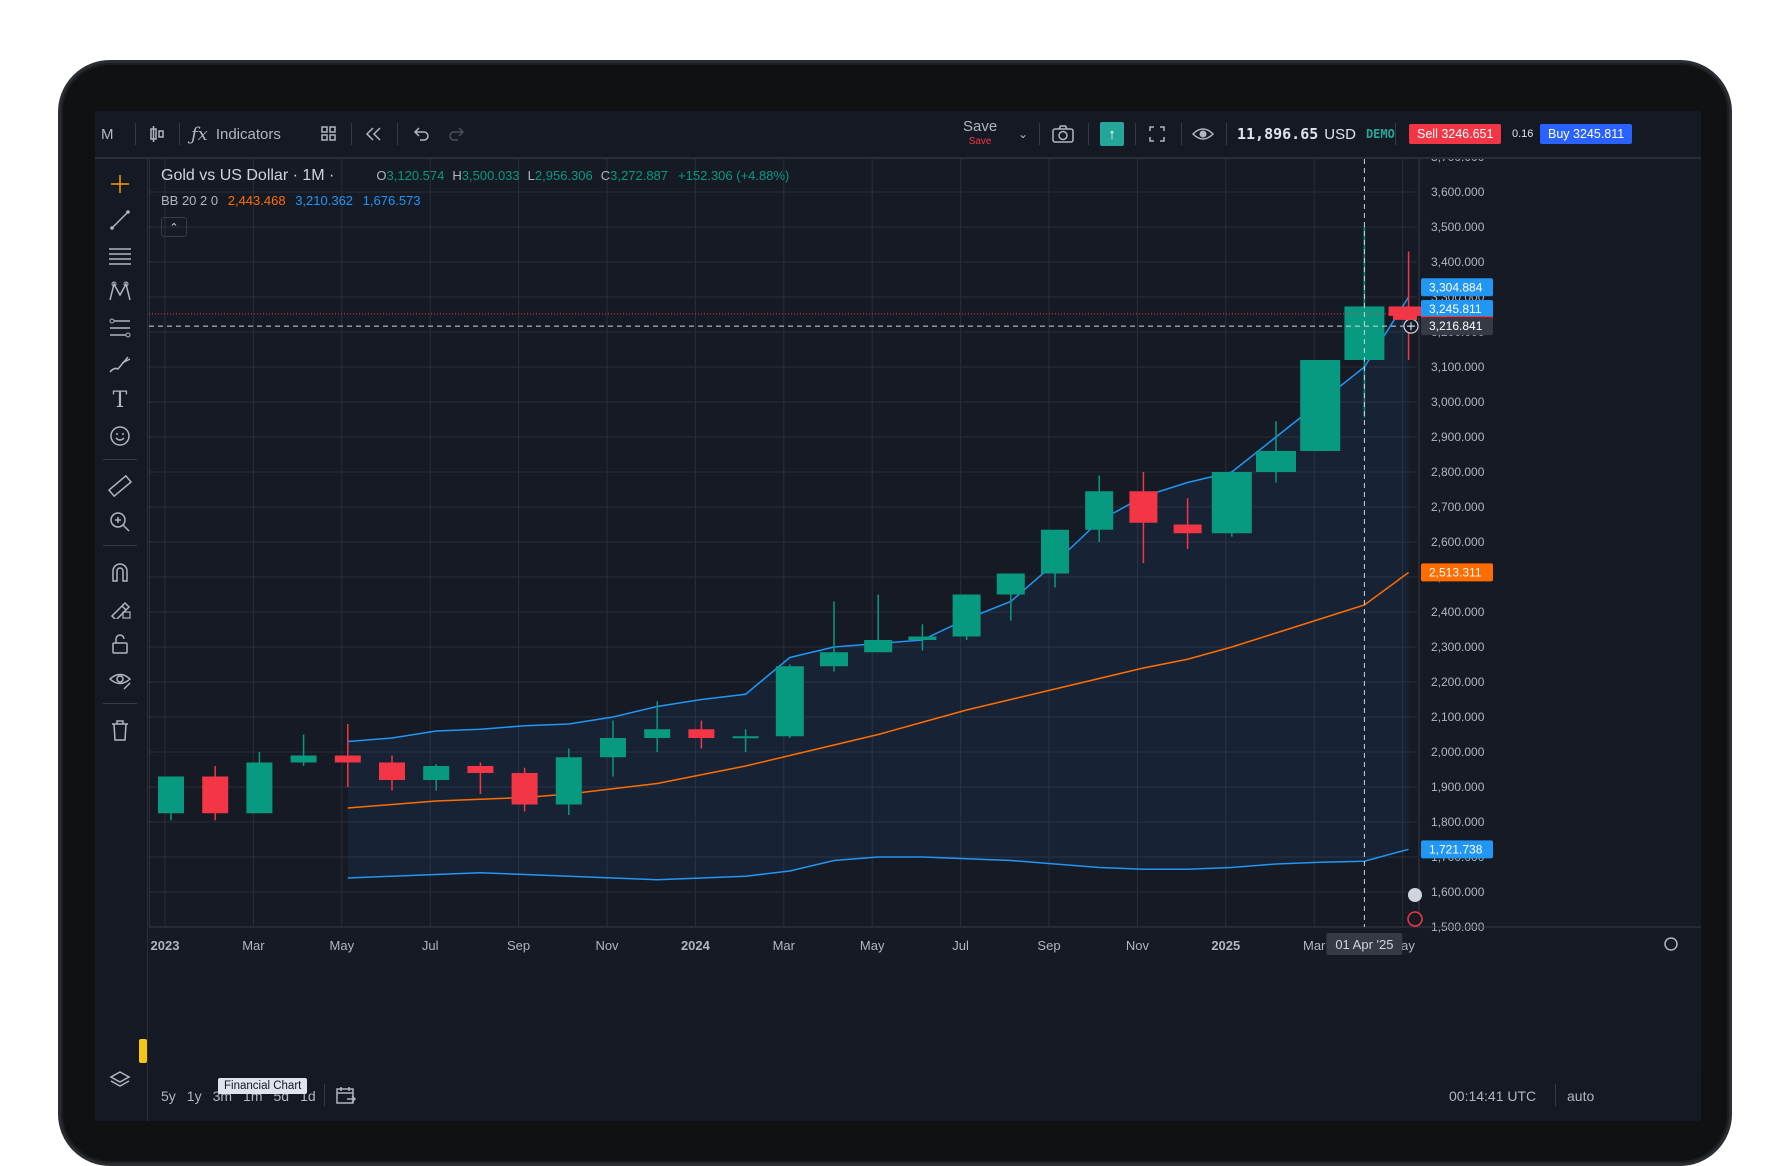 The image size is (1785, 1166). I want to click on zoom-in-icon, so click(120, 522).